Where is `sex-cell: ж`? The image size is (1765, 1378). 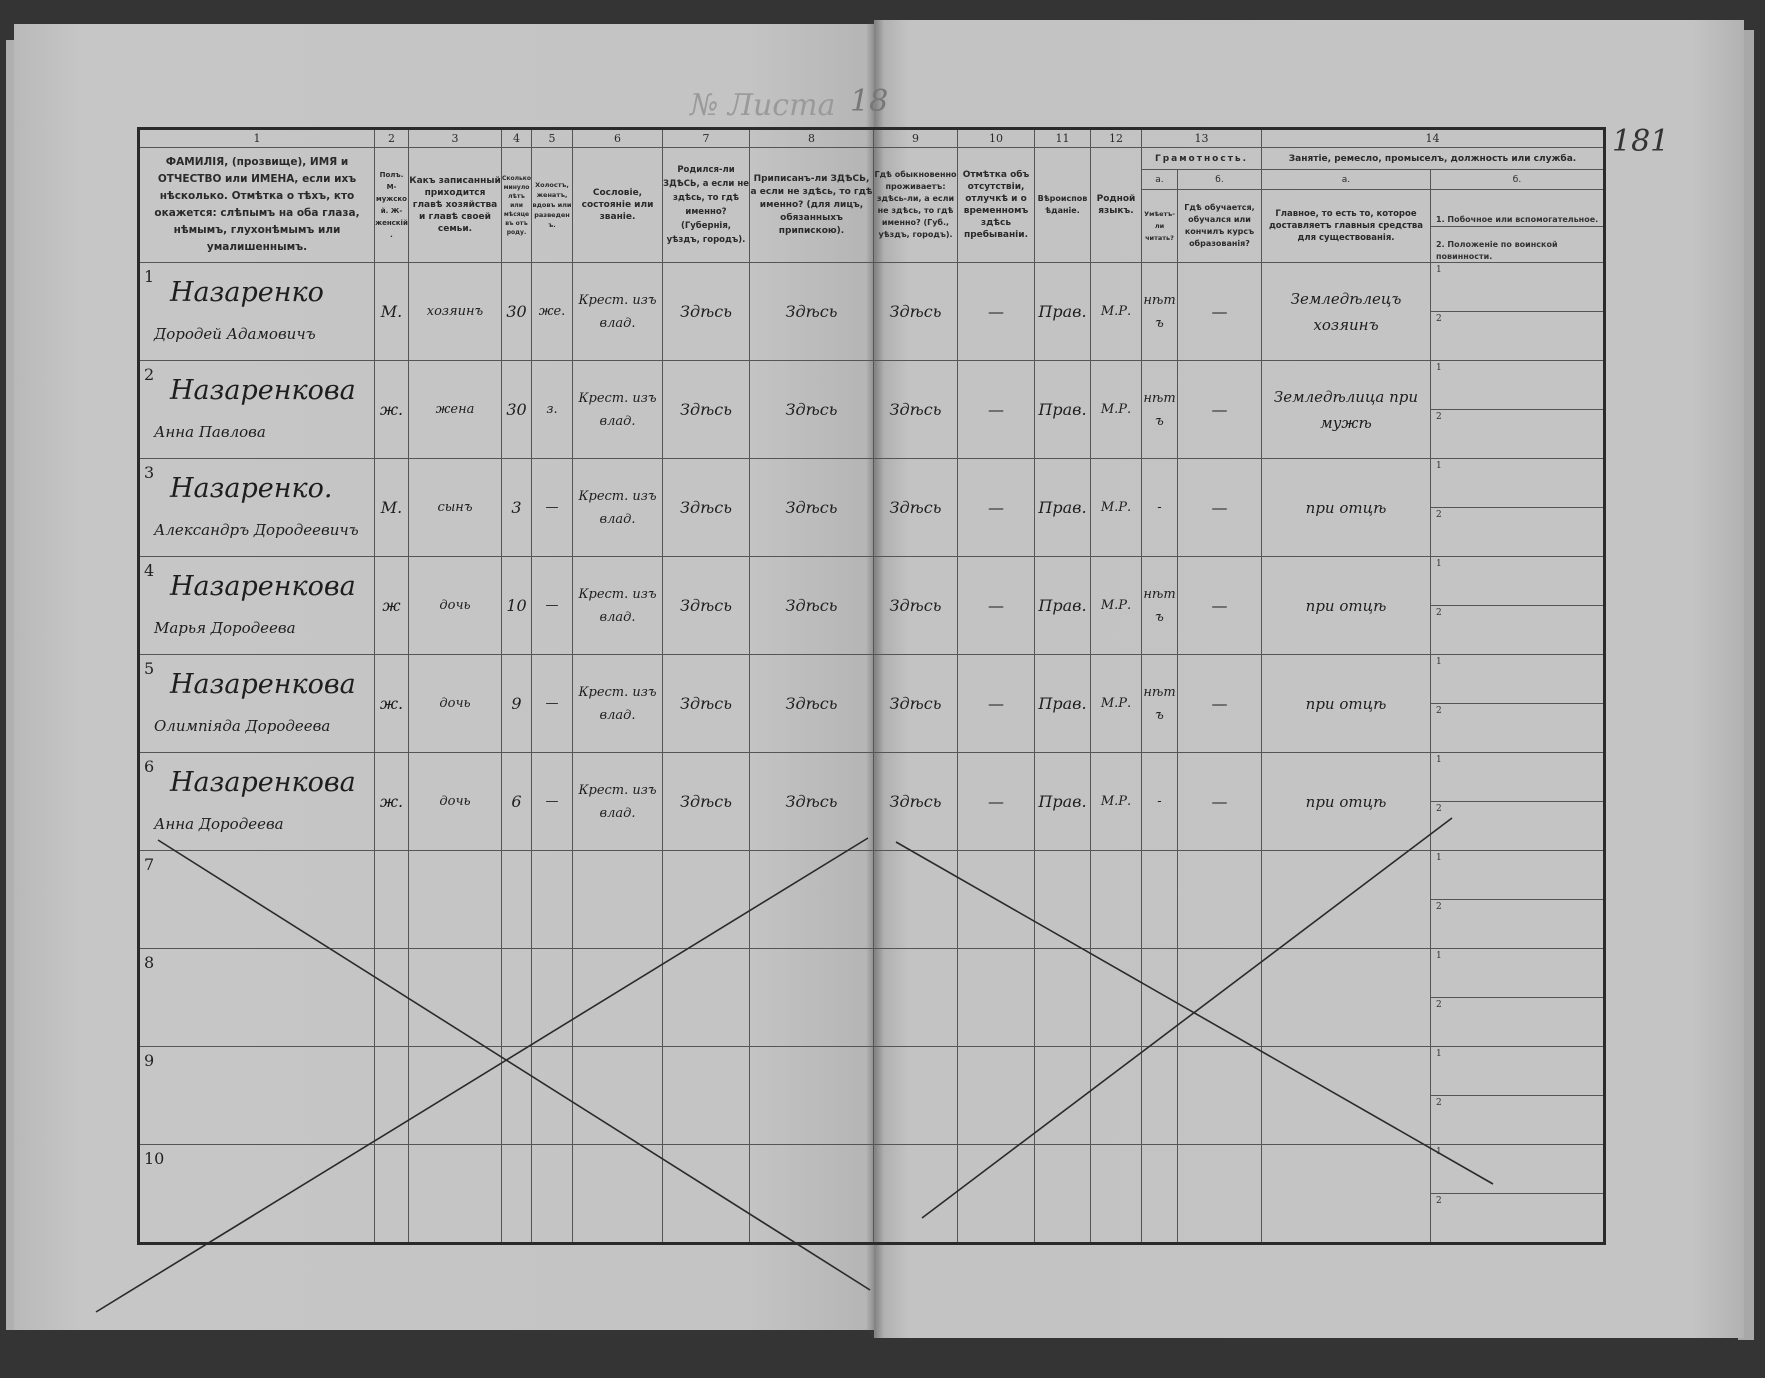
sex-cell: ж is located at coordinates (391, 605).